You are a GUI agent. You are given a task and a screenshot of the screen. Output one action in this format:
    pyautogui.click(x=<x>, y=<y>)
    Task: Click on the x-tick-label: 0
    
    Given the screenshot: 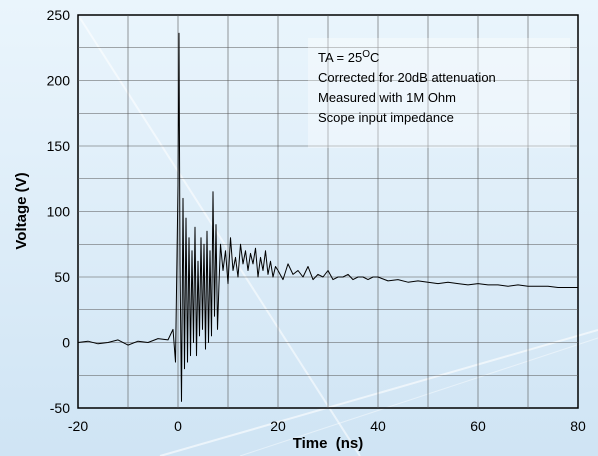 What is the action you would take?
    pyautogui.click(x=178, y=426)
    